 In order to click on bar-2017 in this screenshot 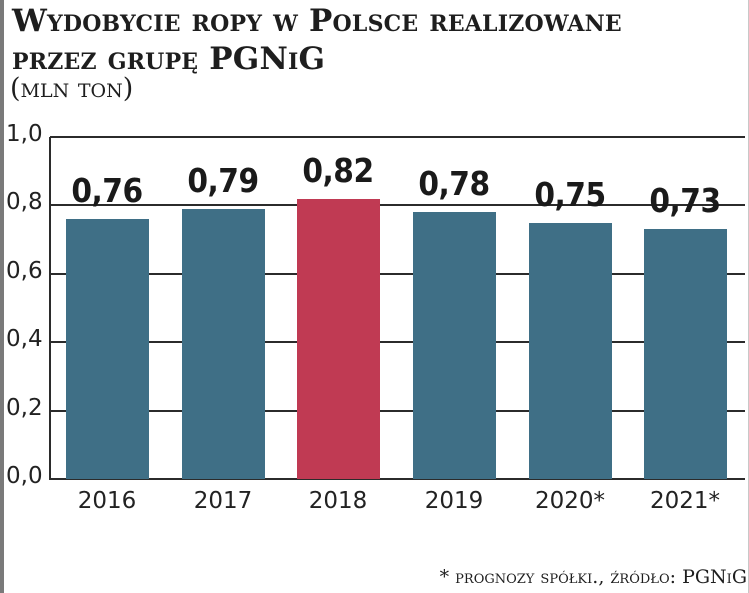, I will do `click(223, 344)`.